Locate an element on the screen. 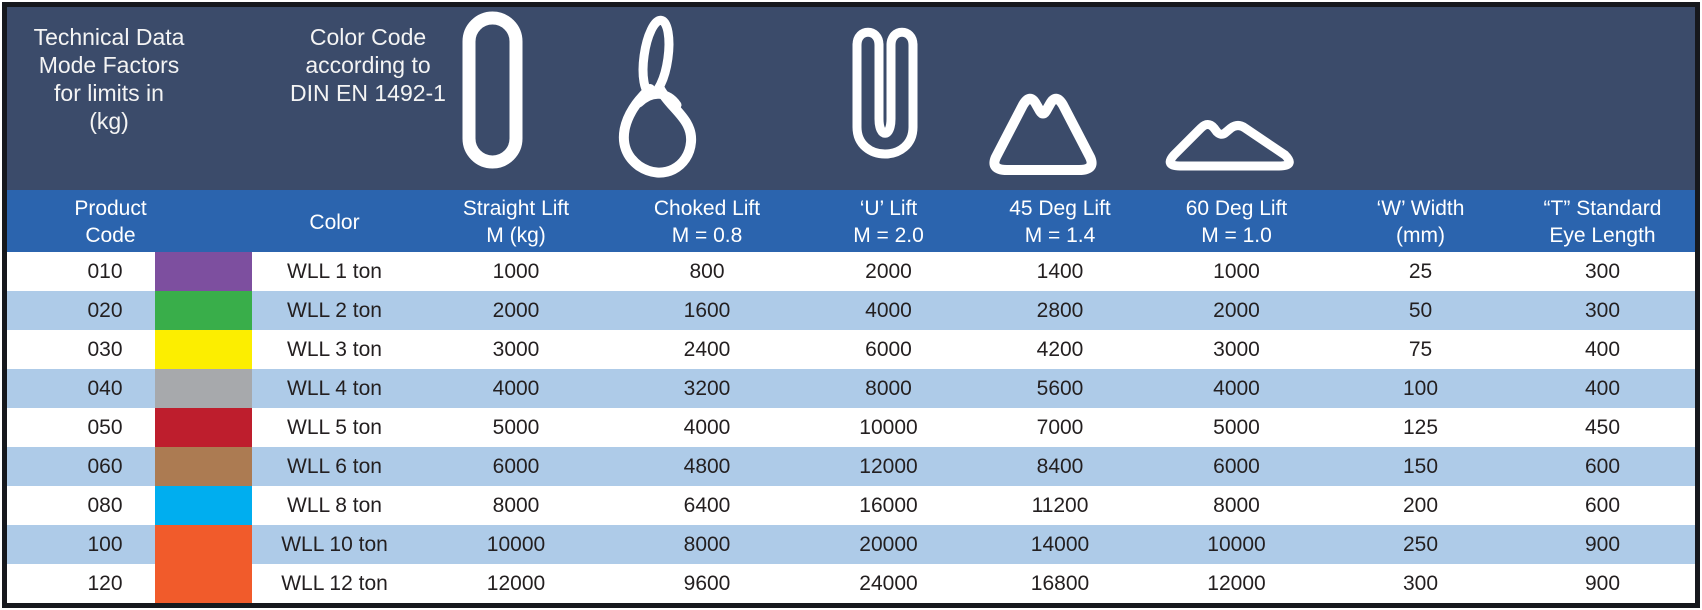  technical-data-line: for limits in is located at coordinates (109, 93).